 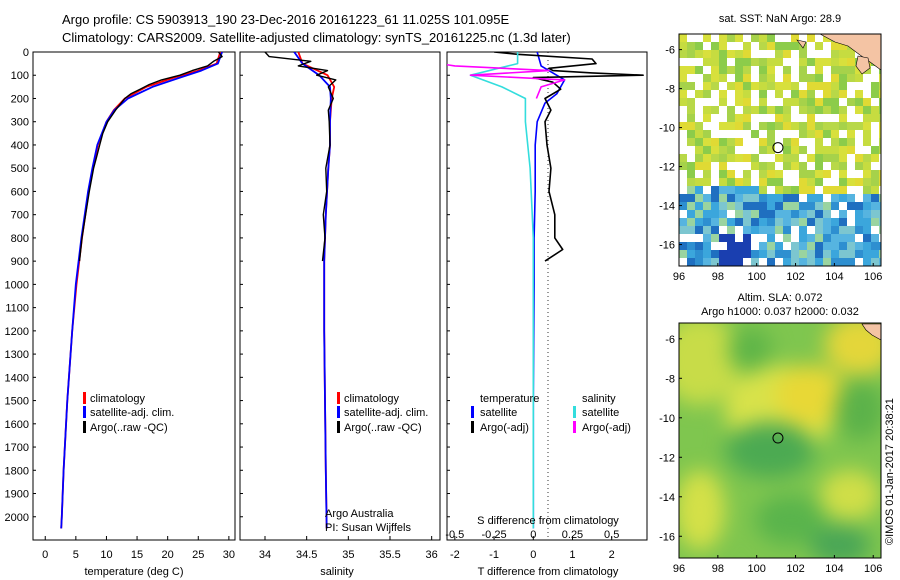 I want to click on map-x-tick-label: 102, so click(x=795, y=277).